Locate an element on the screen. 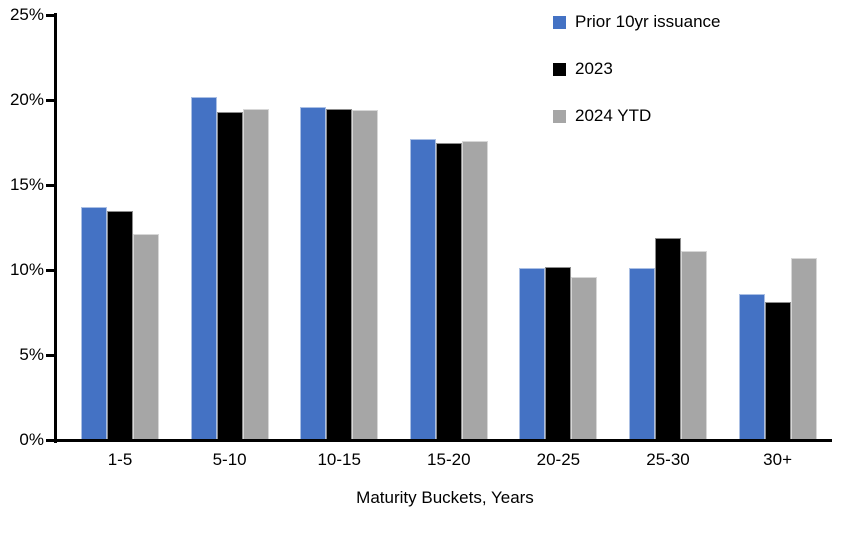  y-tick-label: 10% is located at coordinates (26, 269).